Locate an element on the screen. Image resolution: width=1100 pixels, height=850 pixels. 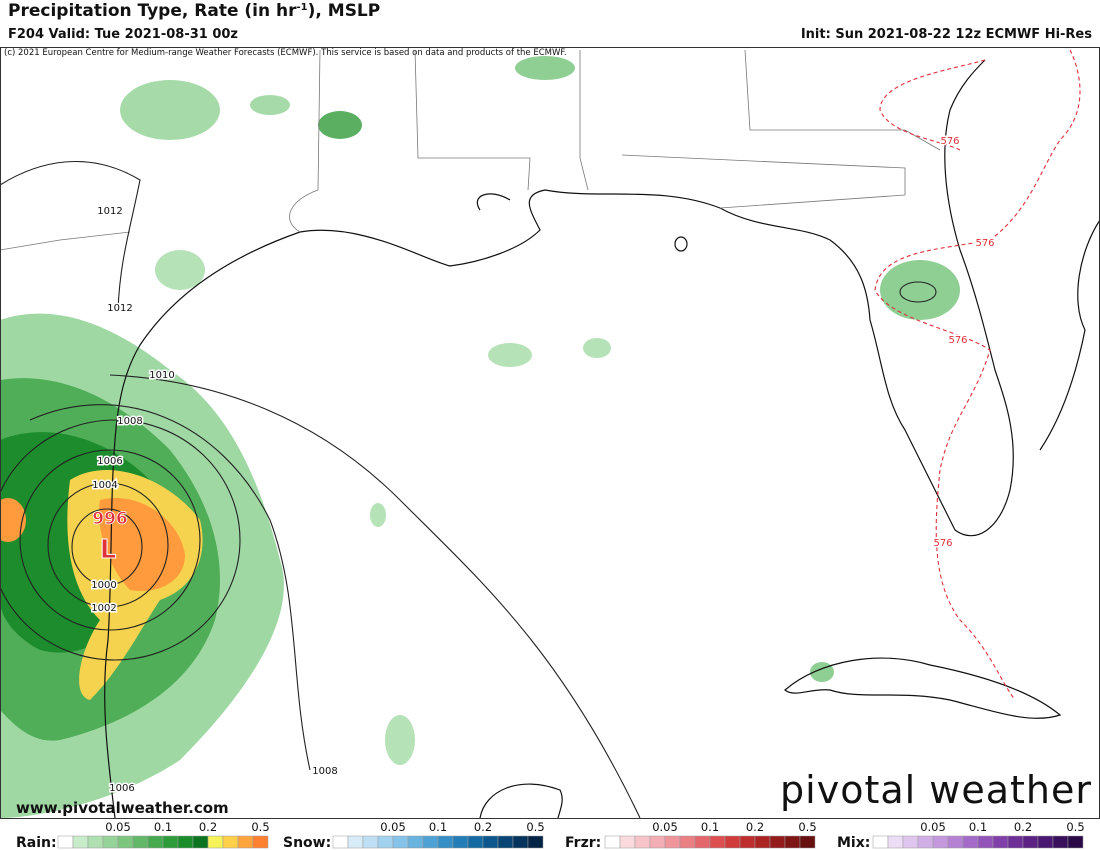
isobar-label: 1008 is located at coordinates (324, 771).